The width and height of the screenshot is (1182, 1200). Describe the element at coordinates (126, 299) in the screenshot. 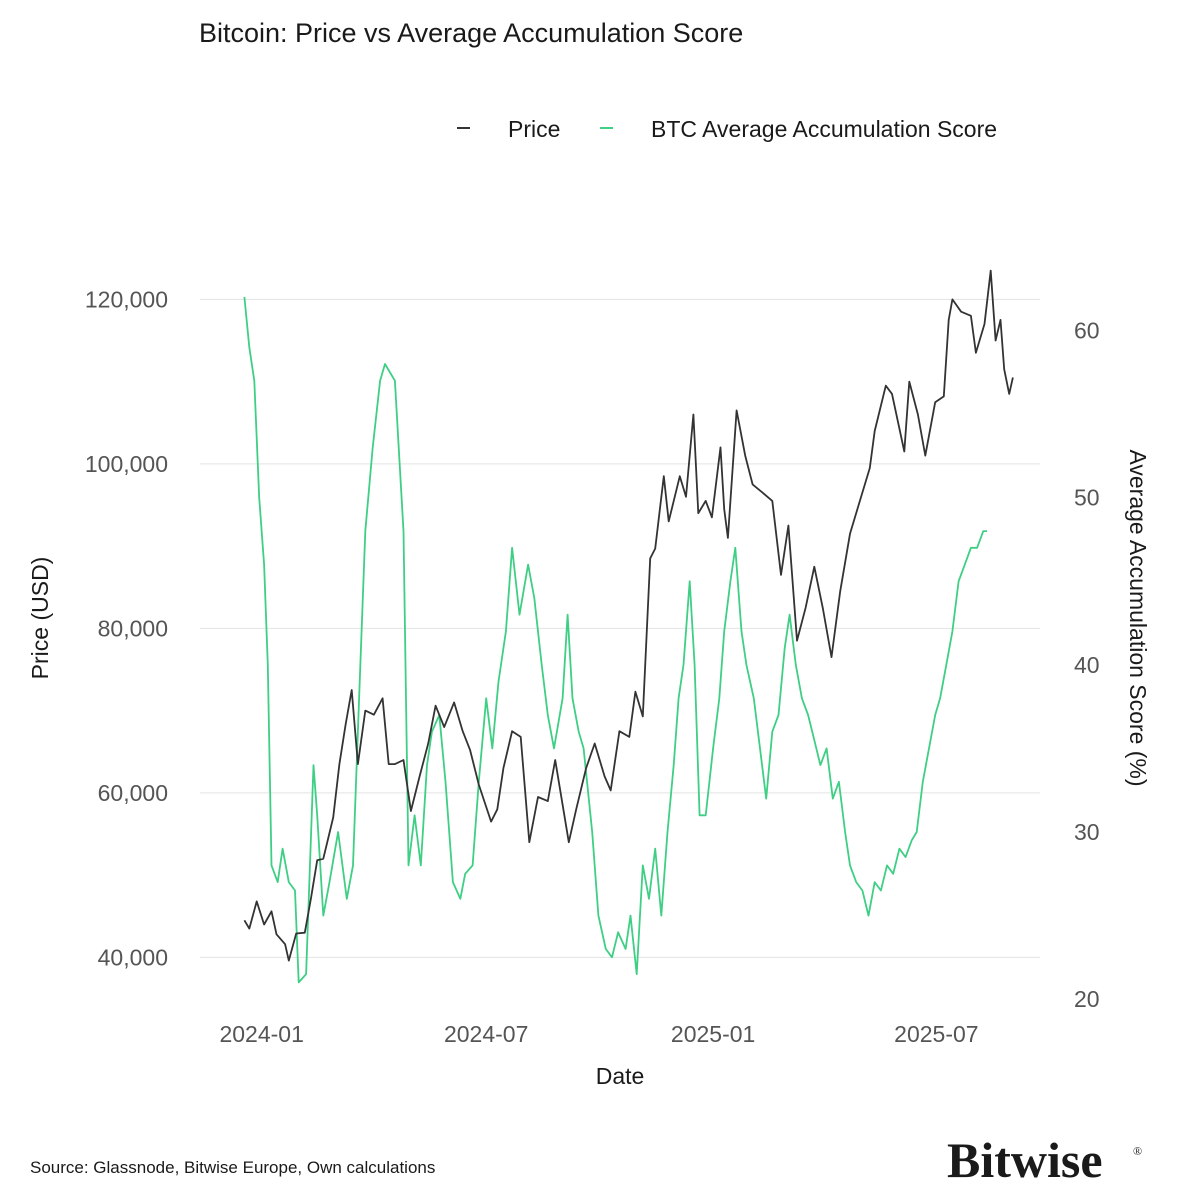

I see `y-tick-left-label: 120,000` at that location.